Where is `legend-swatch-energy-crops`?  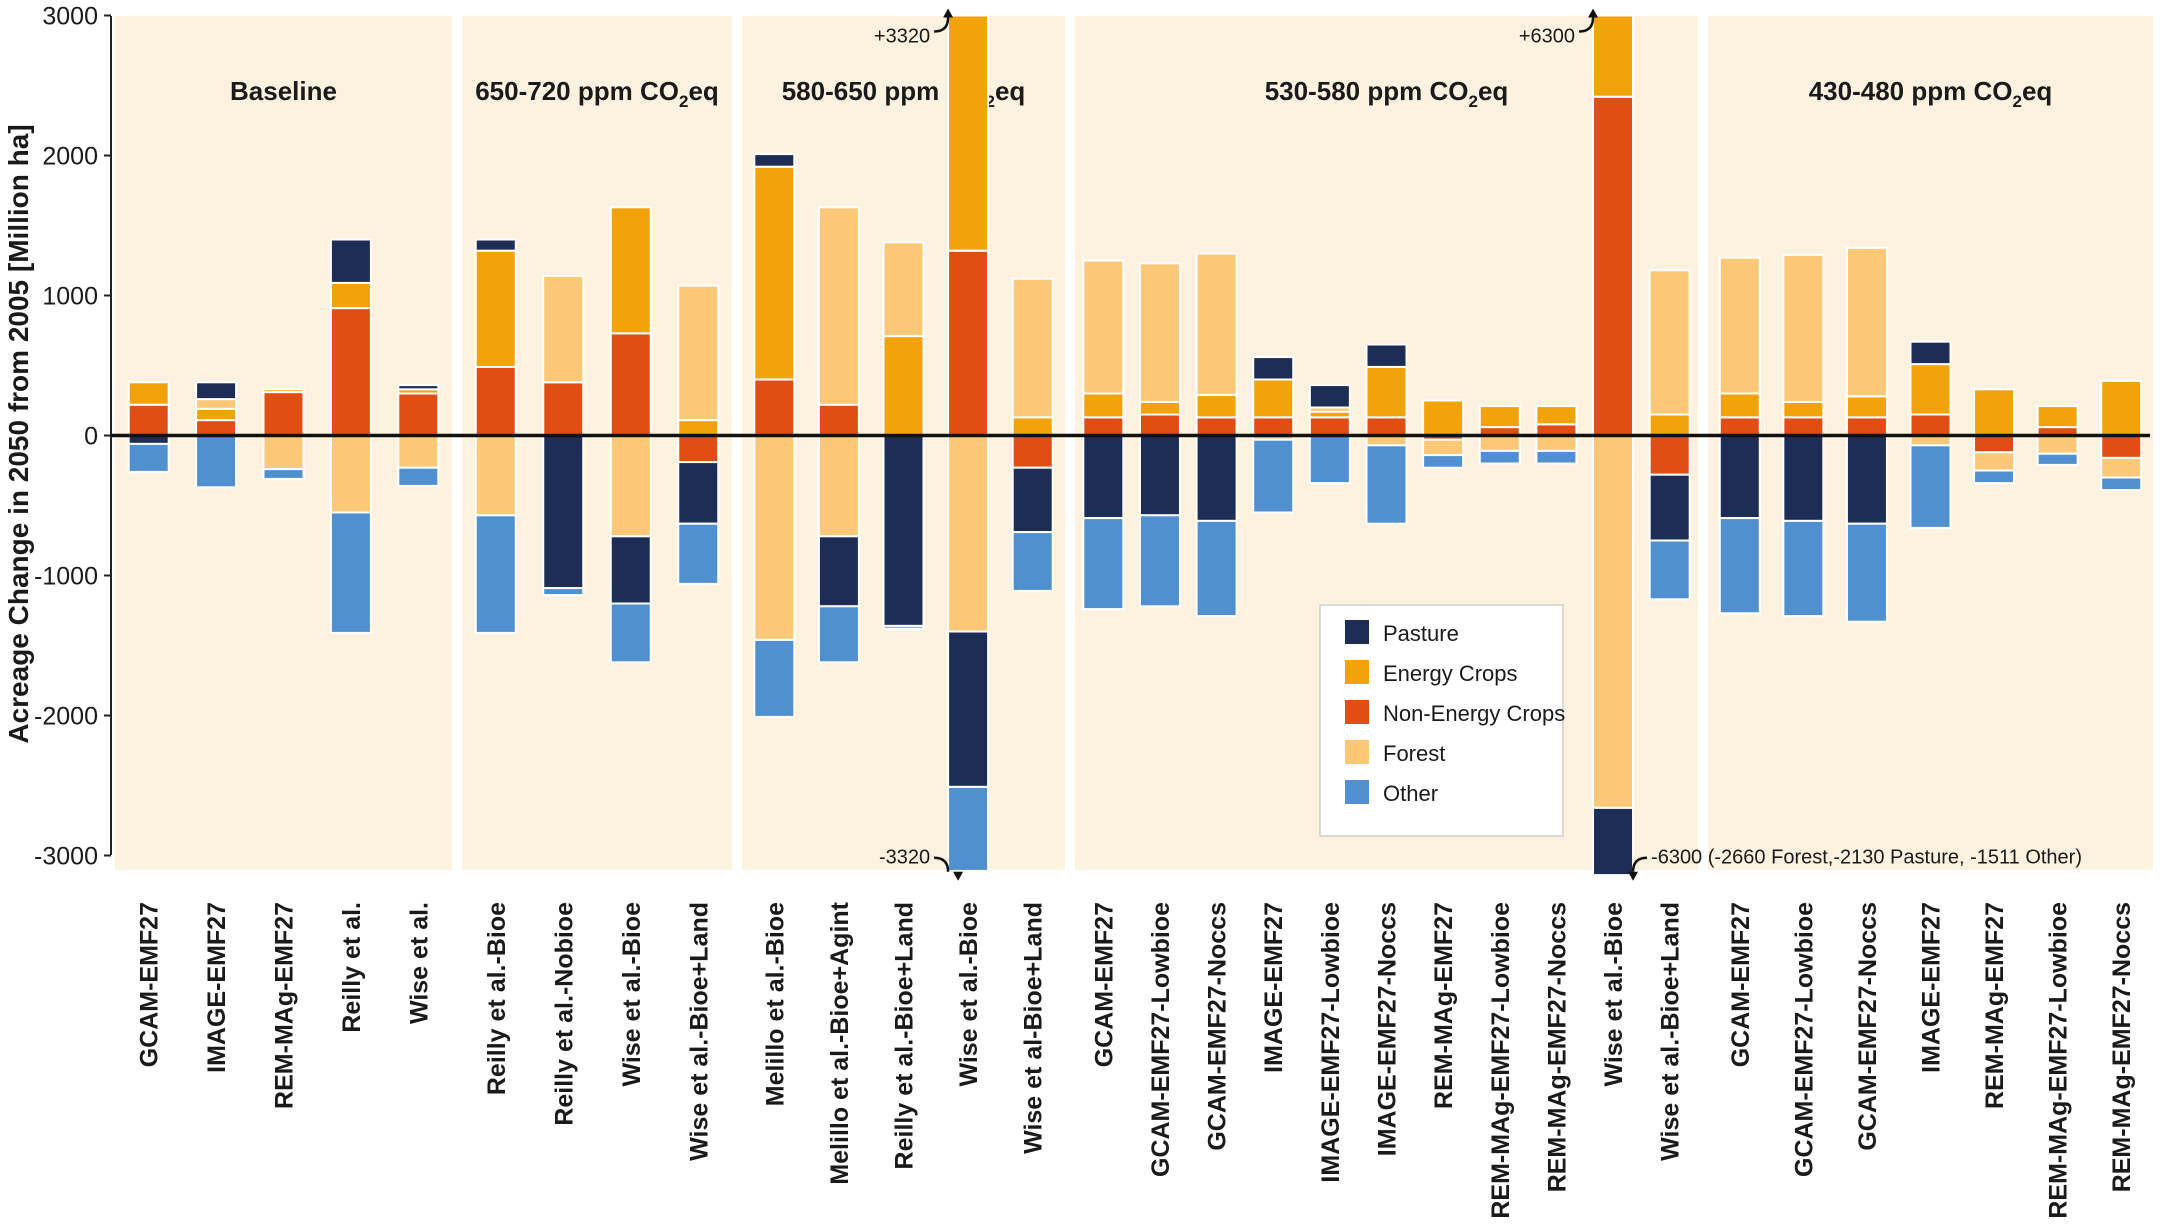
legend-swatch-energy-crops is located at coordinates (1357, 672).